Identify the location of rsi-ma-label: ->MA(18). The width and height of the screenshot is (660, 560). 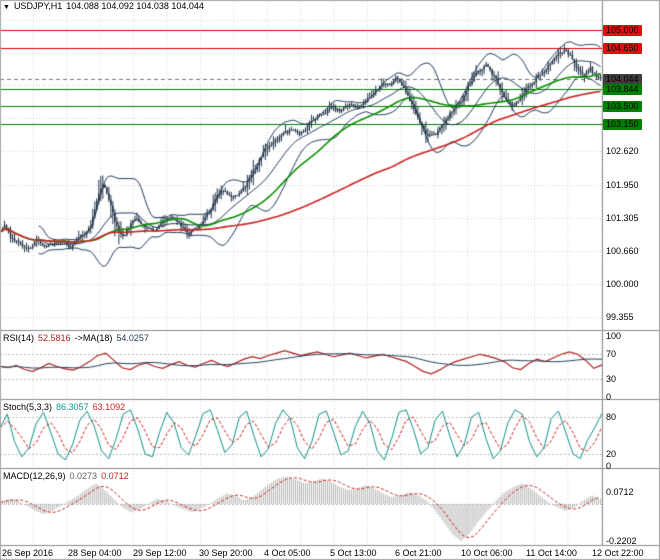
(93, 338).